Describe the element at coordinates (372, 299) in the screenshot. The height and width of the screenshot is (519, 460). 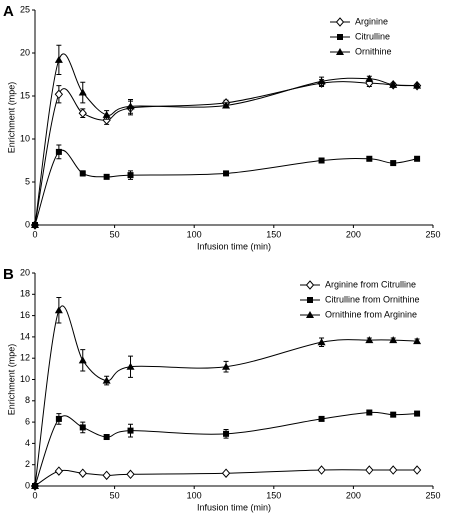
I see `legend-label: Citrulline from Ornithine` at that location.